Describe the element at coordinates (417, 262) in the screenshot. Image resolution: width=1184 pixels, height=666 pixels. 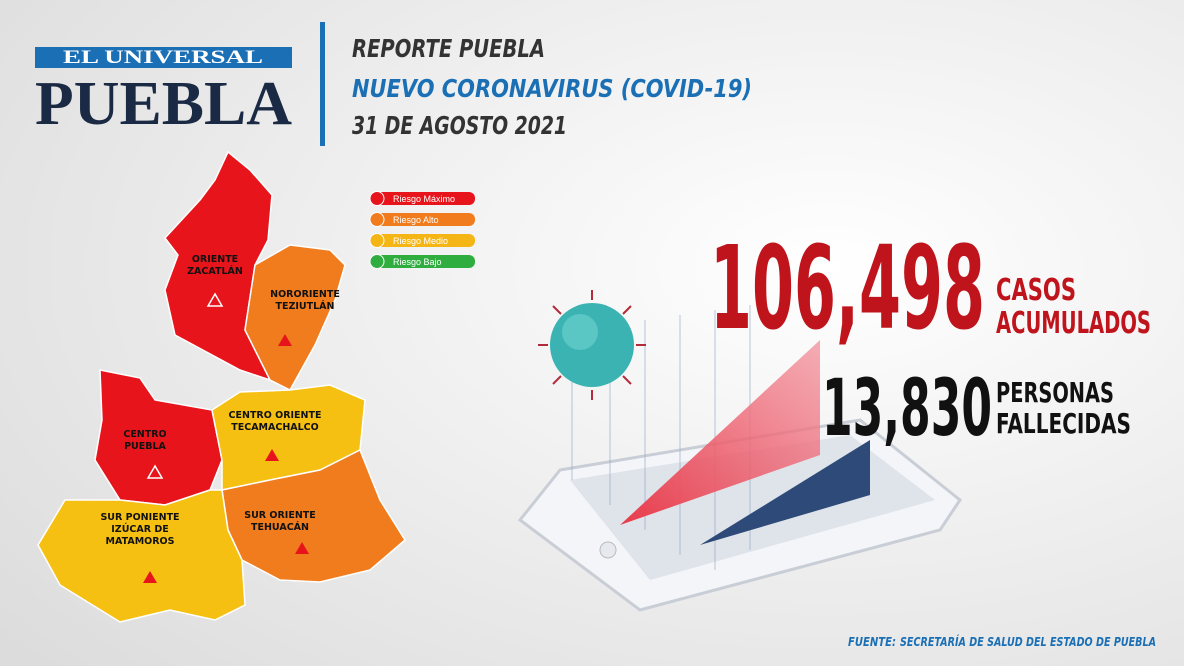
I see `legend-label: Riesgo Bajo` at that location.